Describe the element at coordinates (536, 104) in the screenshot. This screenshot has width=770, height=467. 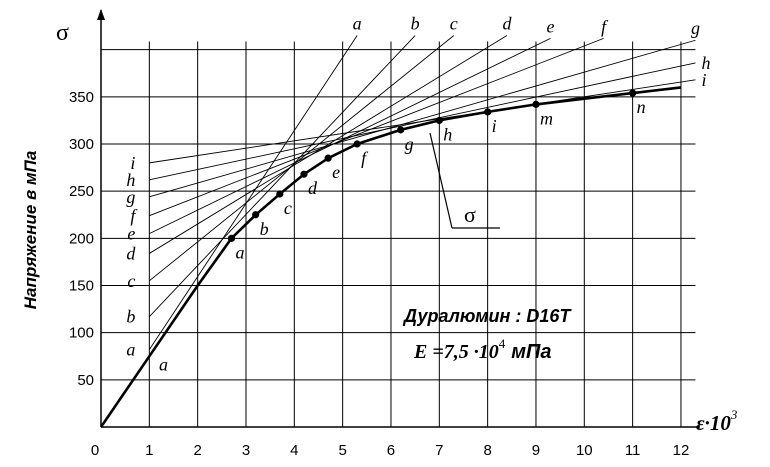
I see `marker-point-m` at that location.